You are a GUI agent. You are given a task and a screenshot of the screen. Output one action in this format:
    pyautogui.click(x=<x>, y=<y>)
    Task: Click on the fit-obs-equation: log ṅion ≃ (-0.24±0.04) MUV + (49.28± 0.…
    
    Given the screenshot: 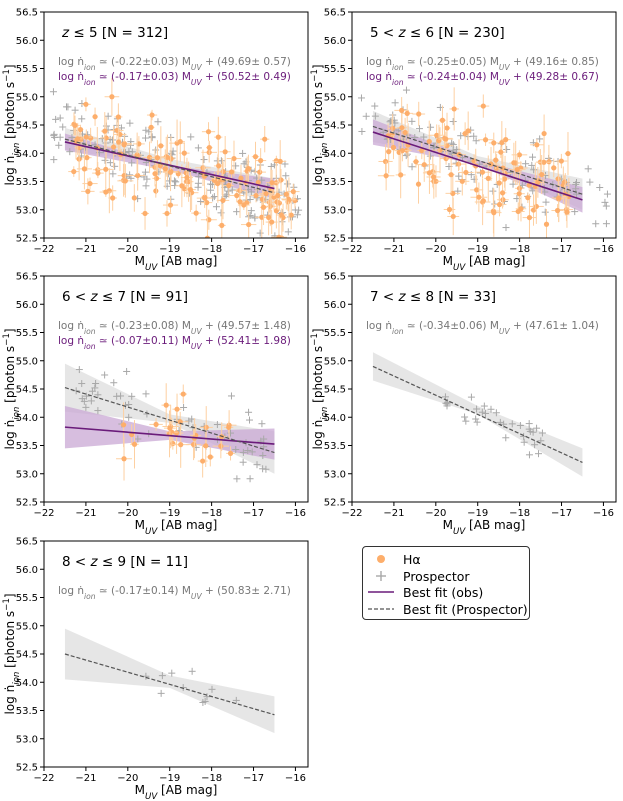 What is the action you would take?
    pyautogui.click(x=482, y=79)
    